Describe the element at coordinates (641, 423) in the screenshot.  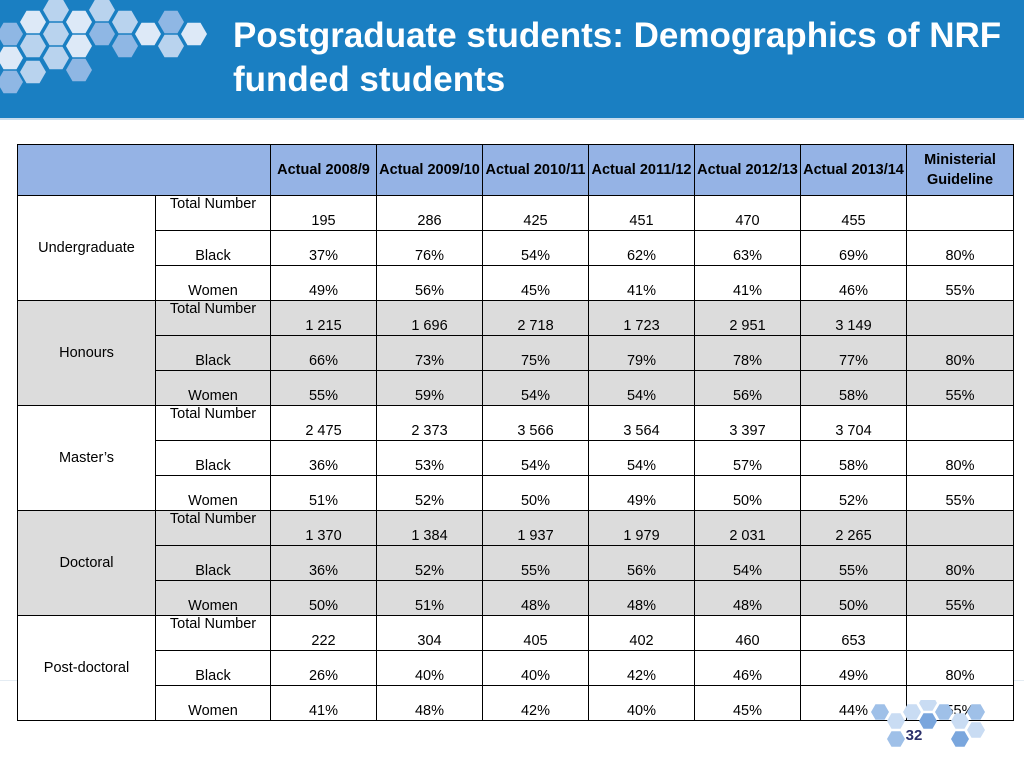
I see `value-cell: 3 564` at that location.